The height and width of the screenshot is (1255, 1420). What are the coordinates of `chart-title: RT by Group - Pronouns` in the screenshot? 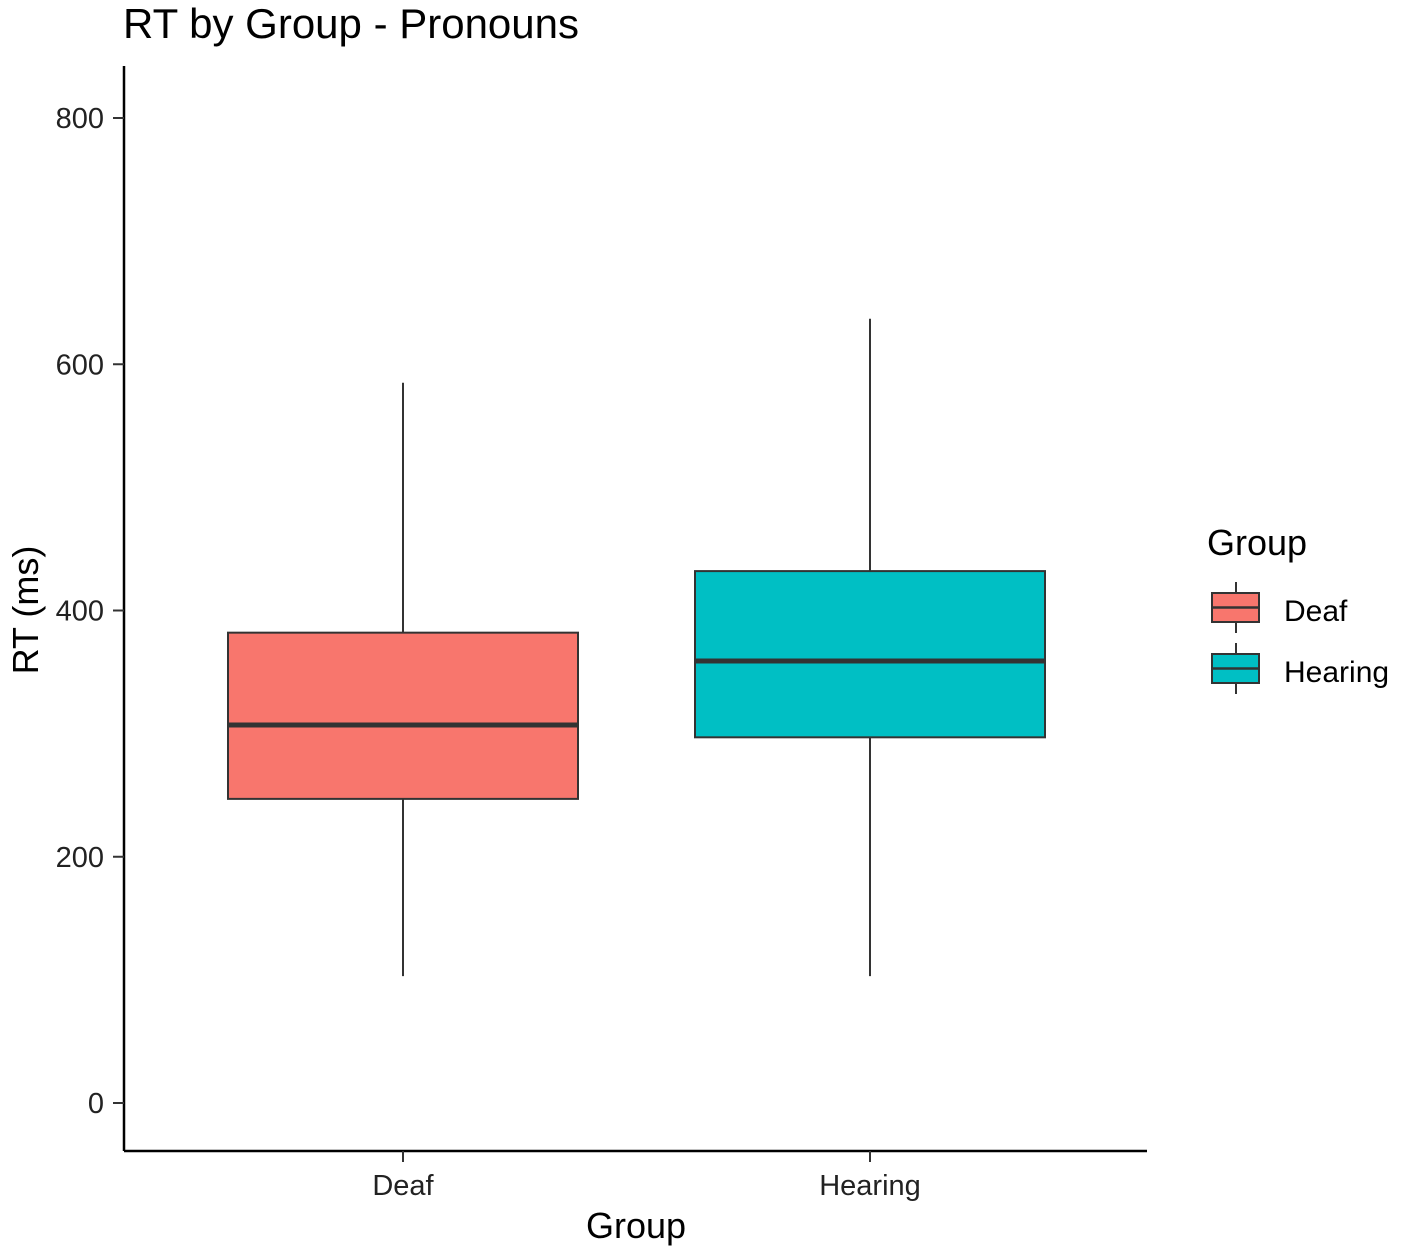 It's located at (351, 23).